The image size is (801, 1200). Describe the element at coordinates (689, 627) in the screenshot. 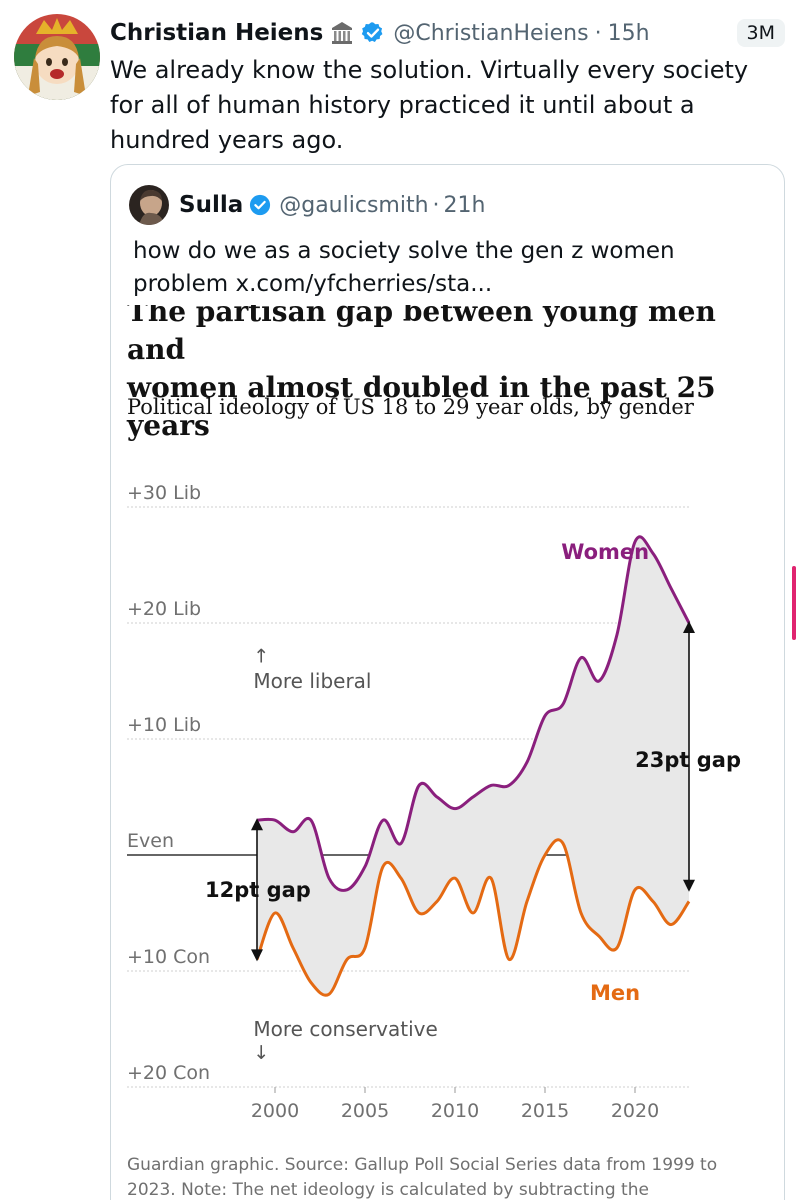

I see `gap-2023-arrowhead-top` at that location.